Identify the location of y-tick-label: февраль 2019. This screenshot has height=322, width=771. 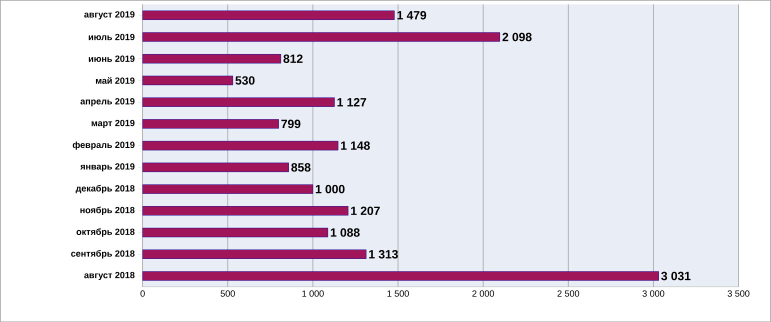
(103, 145).